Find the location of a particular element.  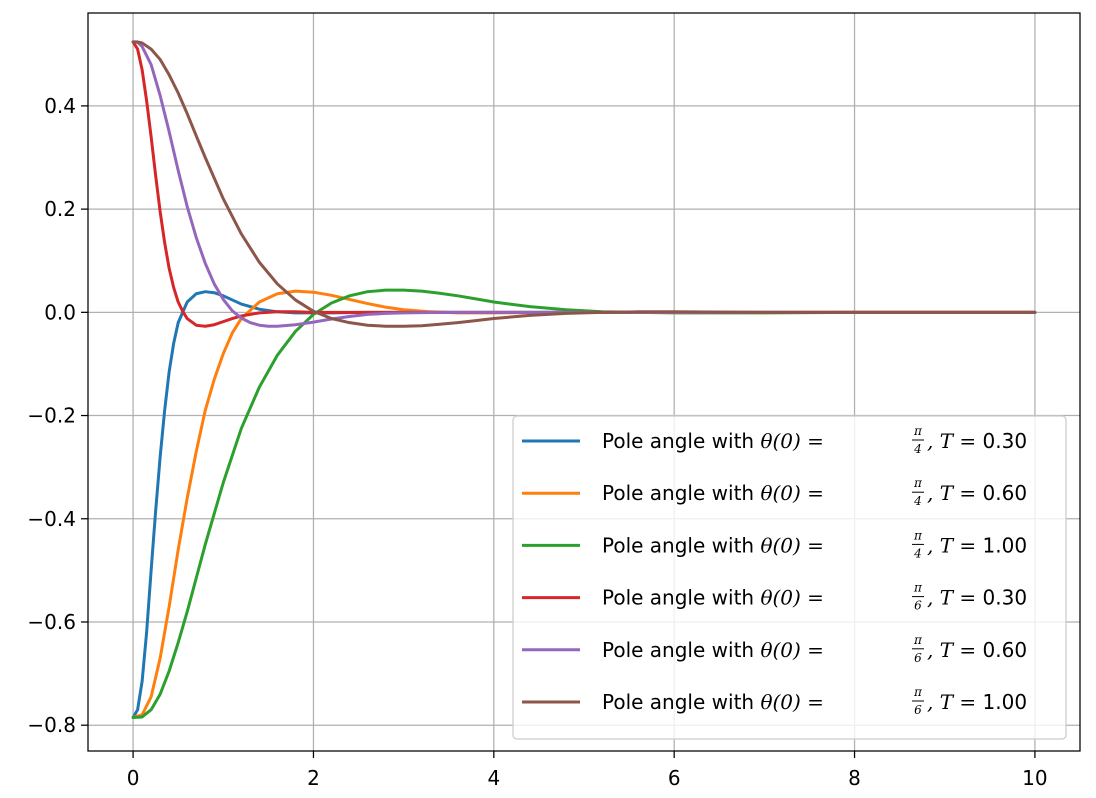

legend-entry: Pole angle with θ(0) = π 6 , T = 0.30 is located at coordinates (774, 597).